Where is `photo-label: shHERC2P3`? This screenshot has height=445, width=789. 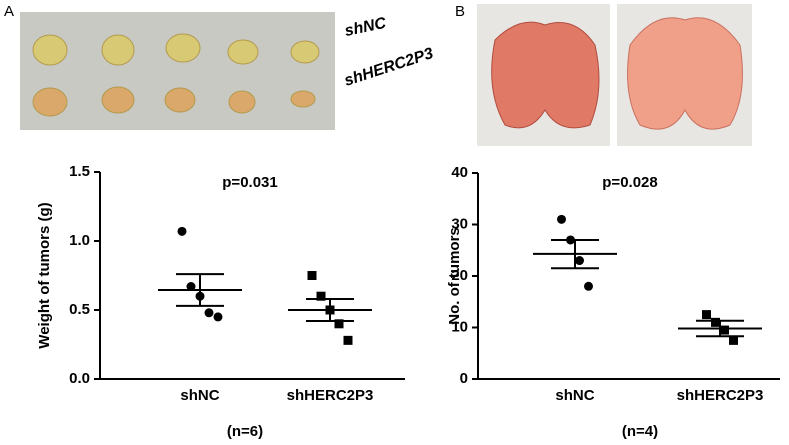 photo-label: shHERC2P3 is located at coordinates (388, 67).